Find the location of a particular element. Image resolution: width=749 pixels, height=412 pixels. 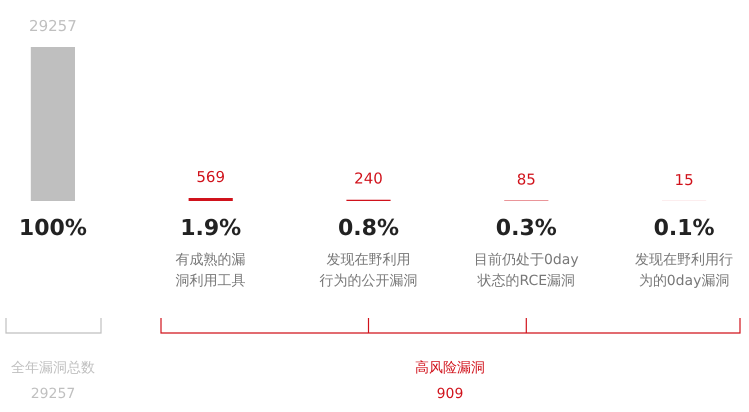

text: 29257 is located at coordinates (53, 394).